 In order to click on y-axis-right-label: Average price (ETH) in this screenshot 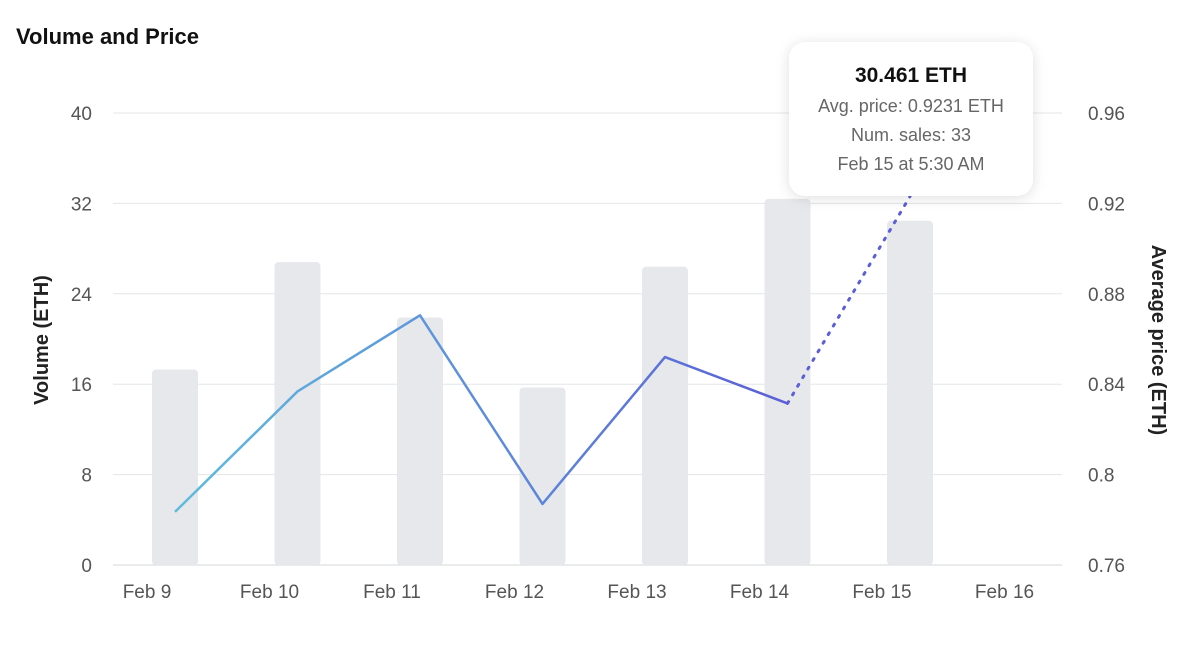, I will do `click(1158, 340)`.